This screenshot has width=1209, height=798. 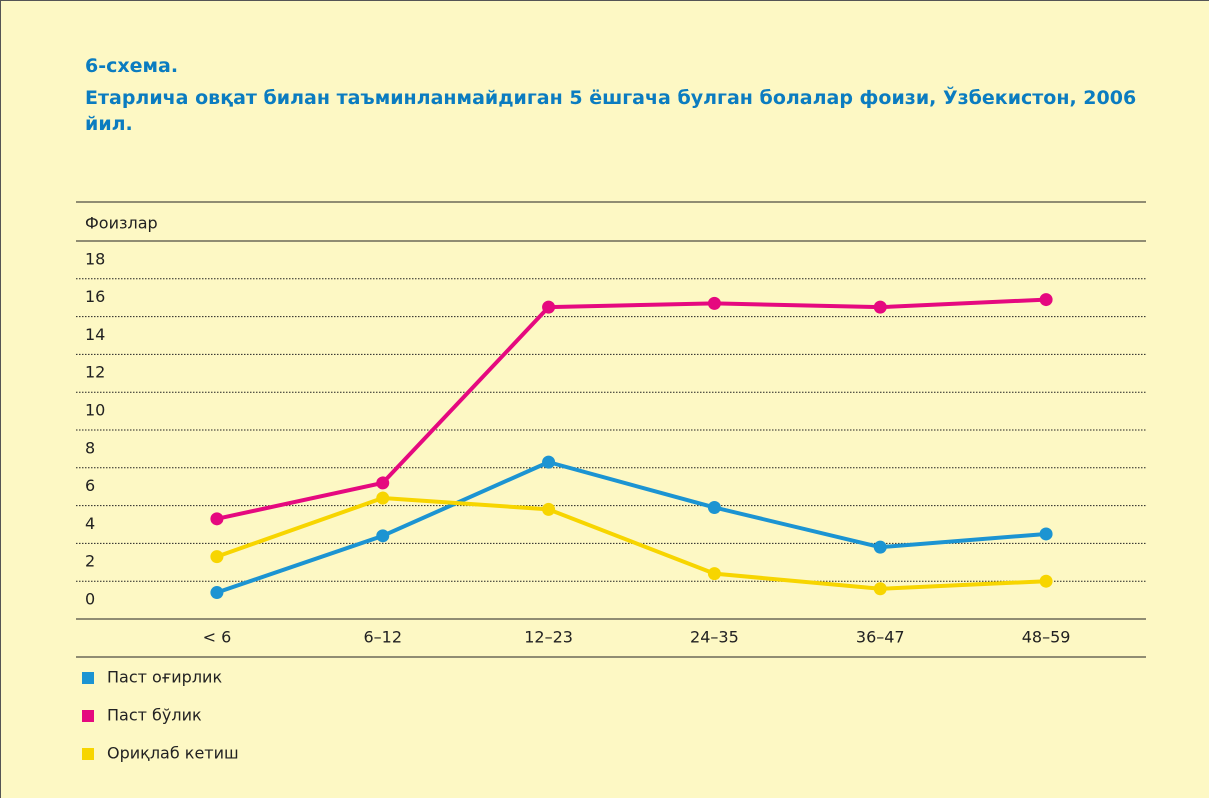 What do you see at coordinates (95, 410) in the screenshot?
I see `y-tick-label: 10` at bounding box center [95, 410].